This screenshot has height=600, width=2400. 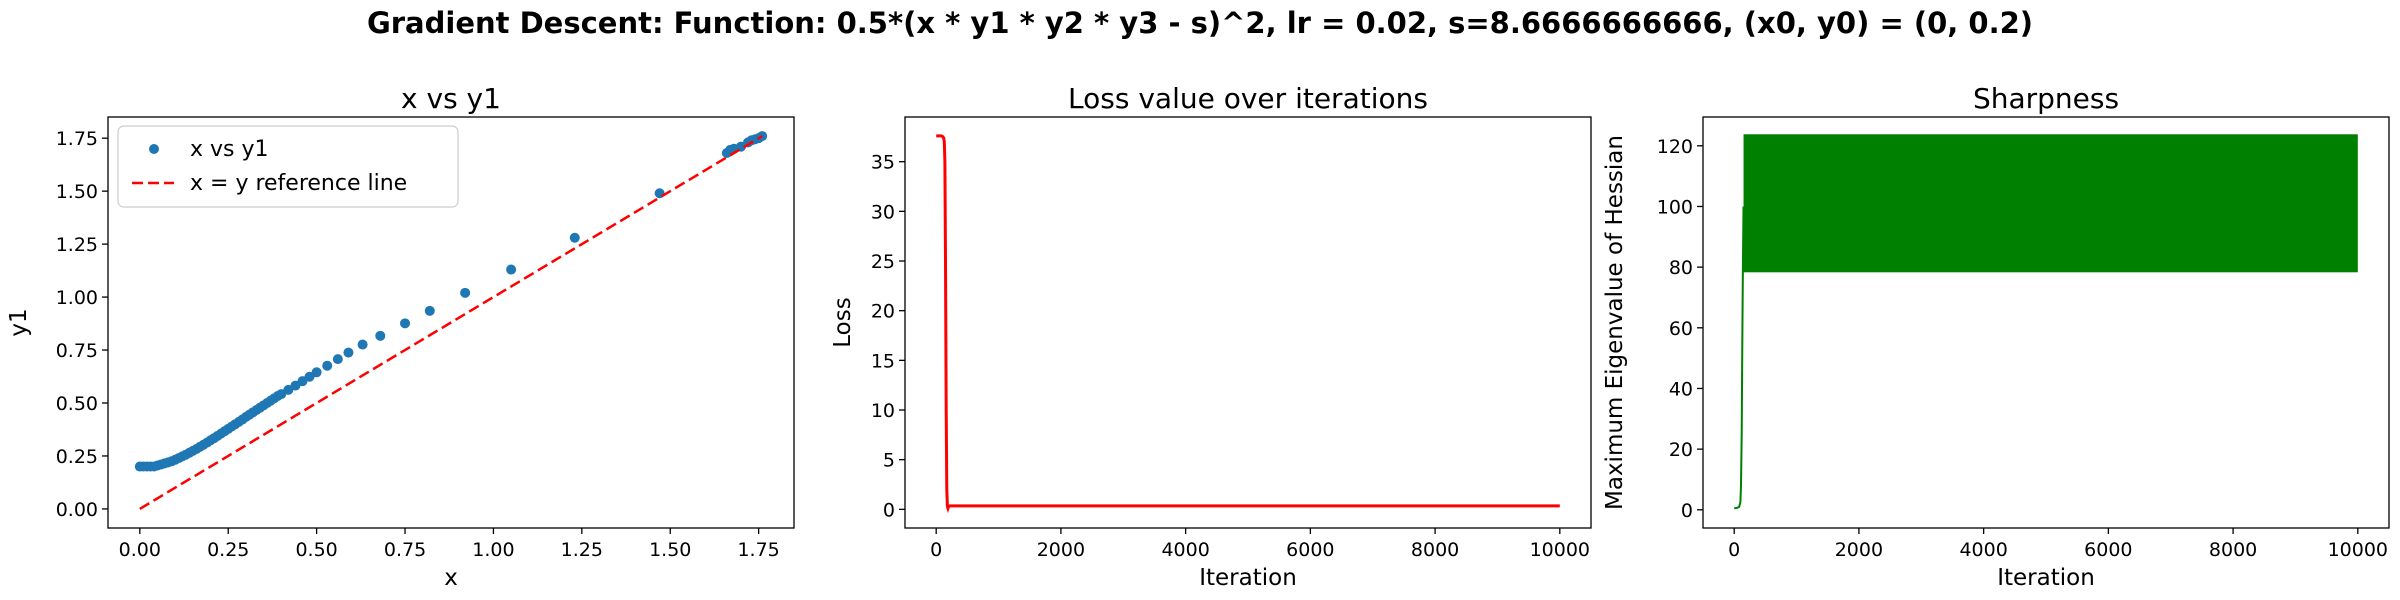 What do you see at coordinates (889, 461) in the screenshot?
I see `y-tick-label: 5` at bounding box center [889, 461].